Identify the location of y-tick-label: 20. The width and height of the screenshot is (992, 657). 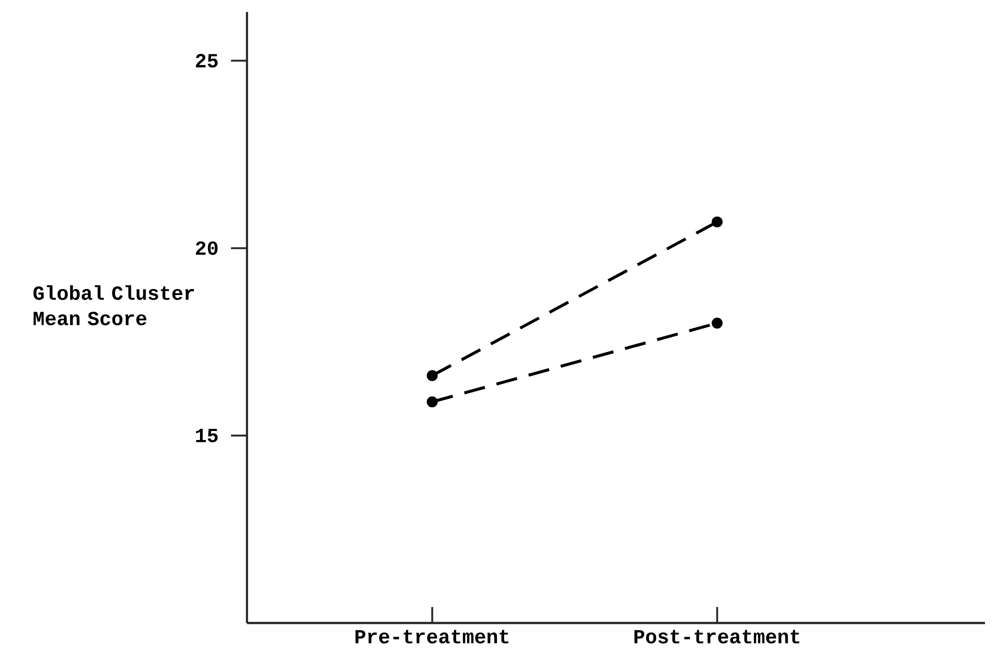
(207, 248).